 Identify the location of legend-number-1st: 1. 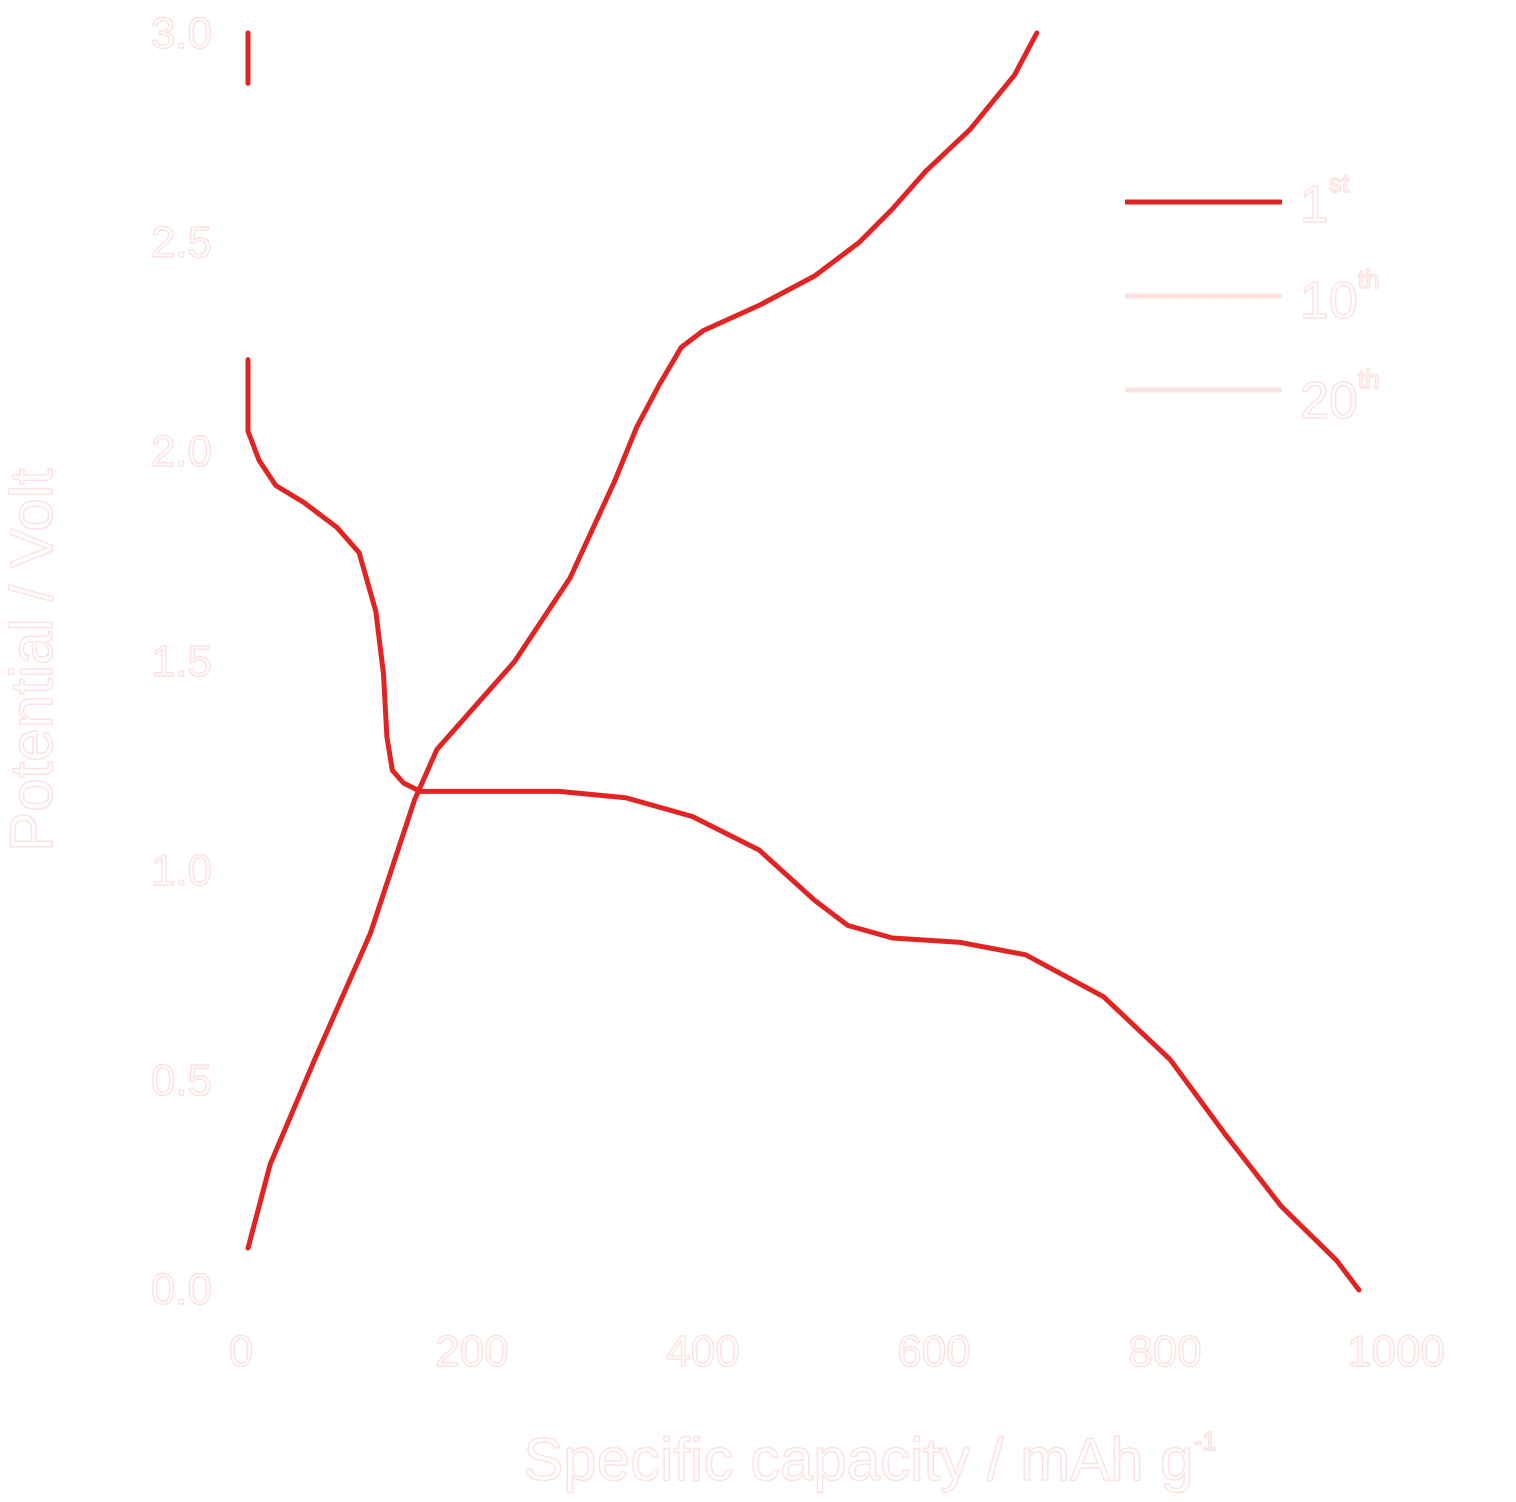
(1314, 205).